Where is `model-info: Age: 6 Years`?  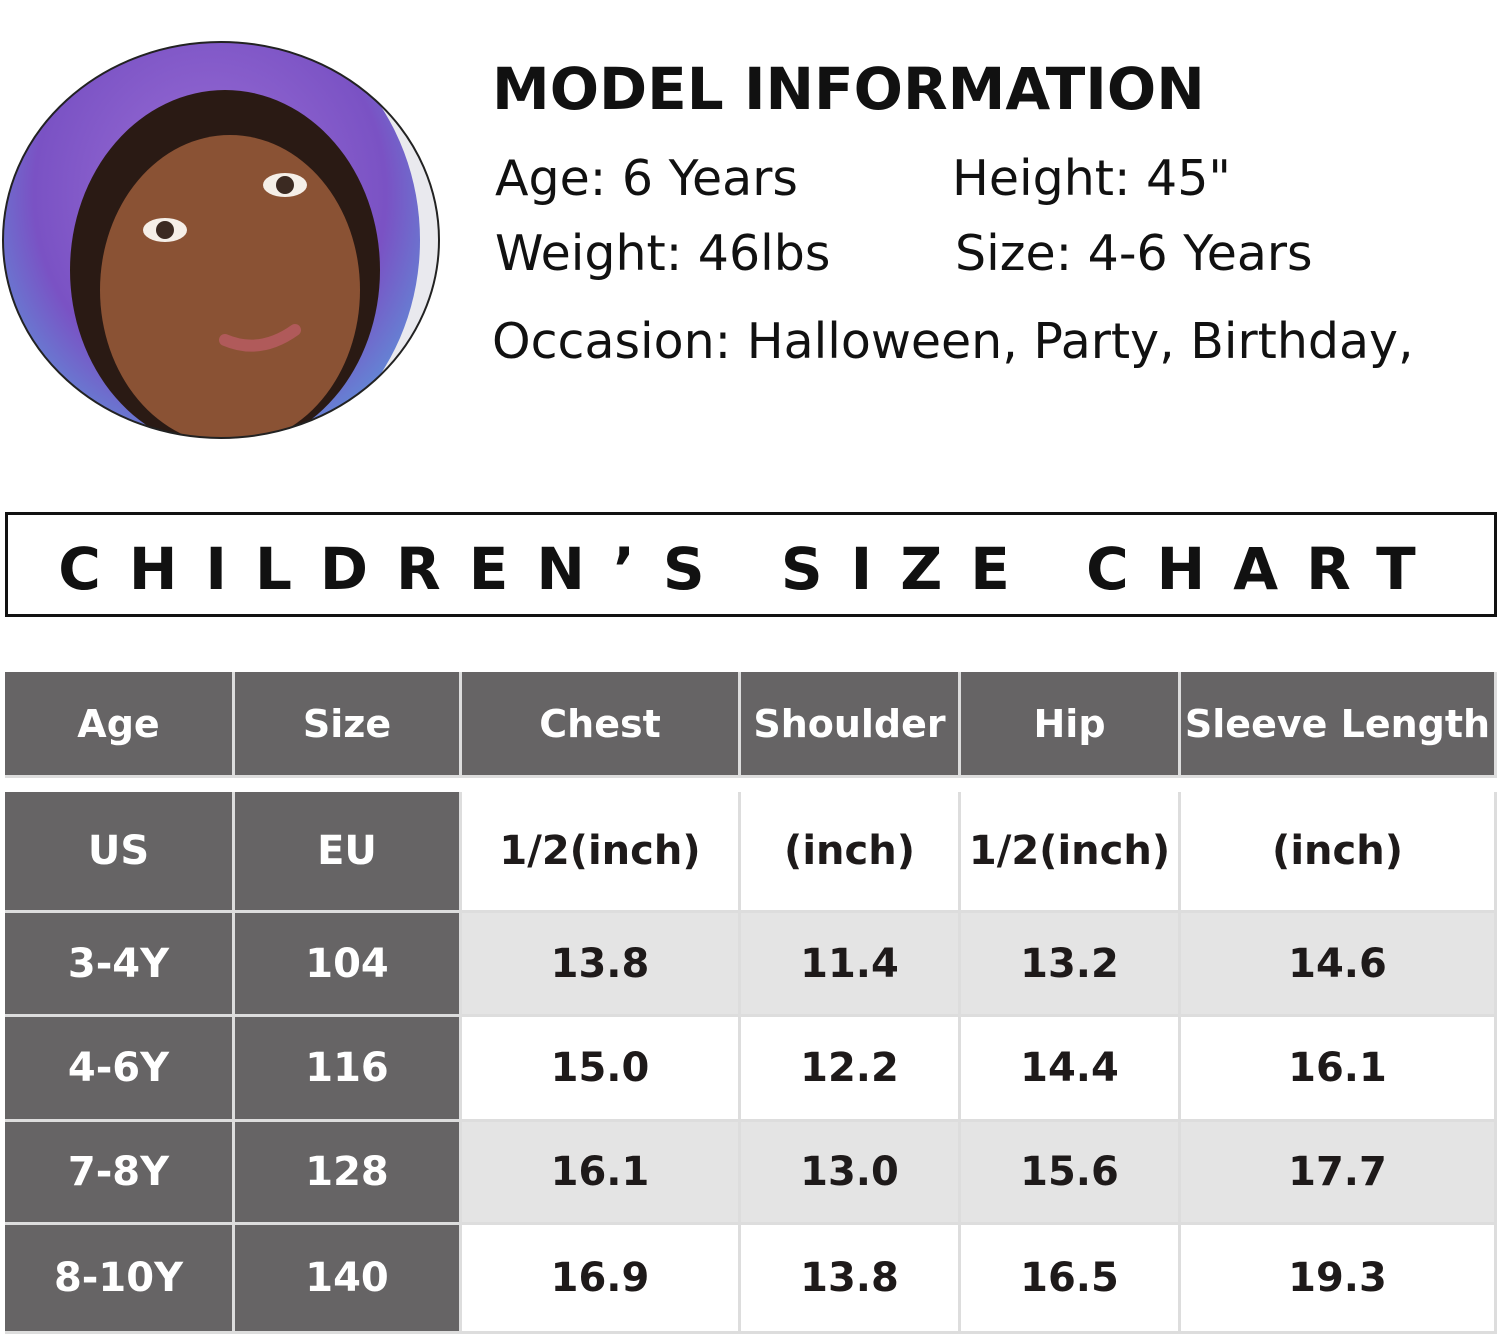
model-info: Age: 6 Years is located at coordinates (646, 178).